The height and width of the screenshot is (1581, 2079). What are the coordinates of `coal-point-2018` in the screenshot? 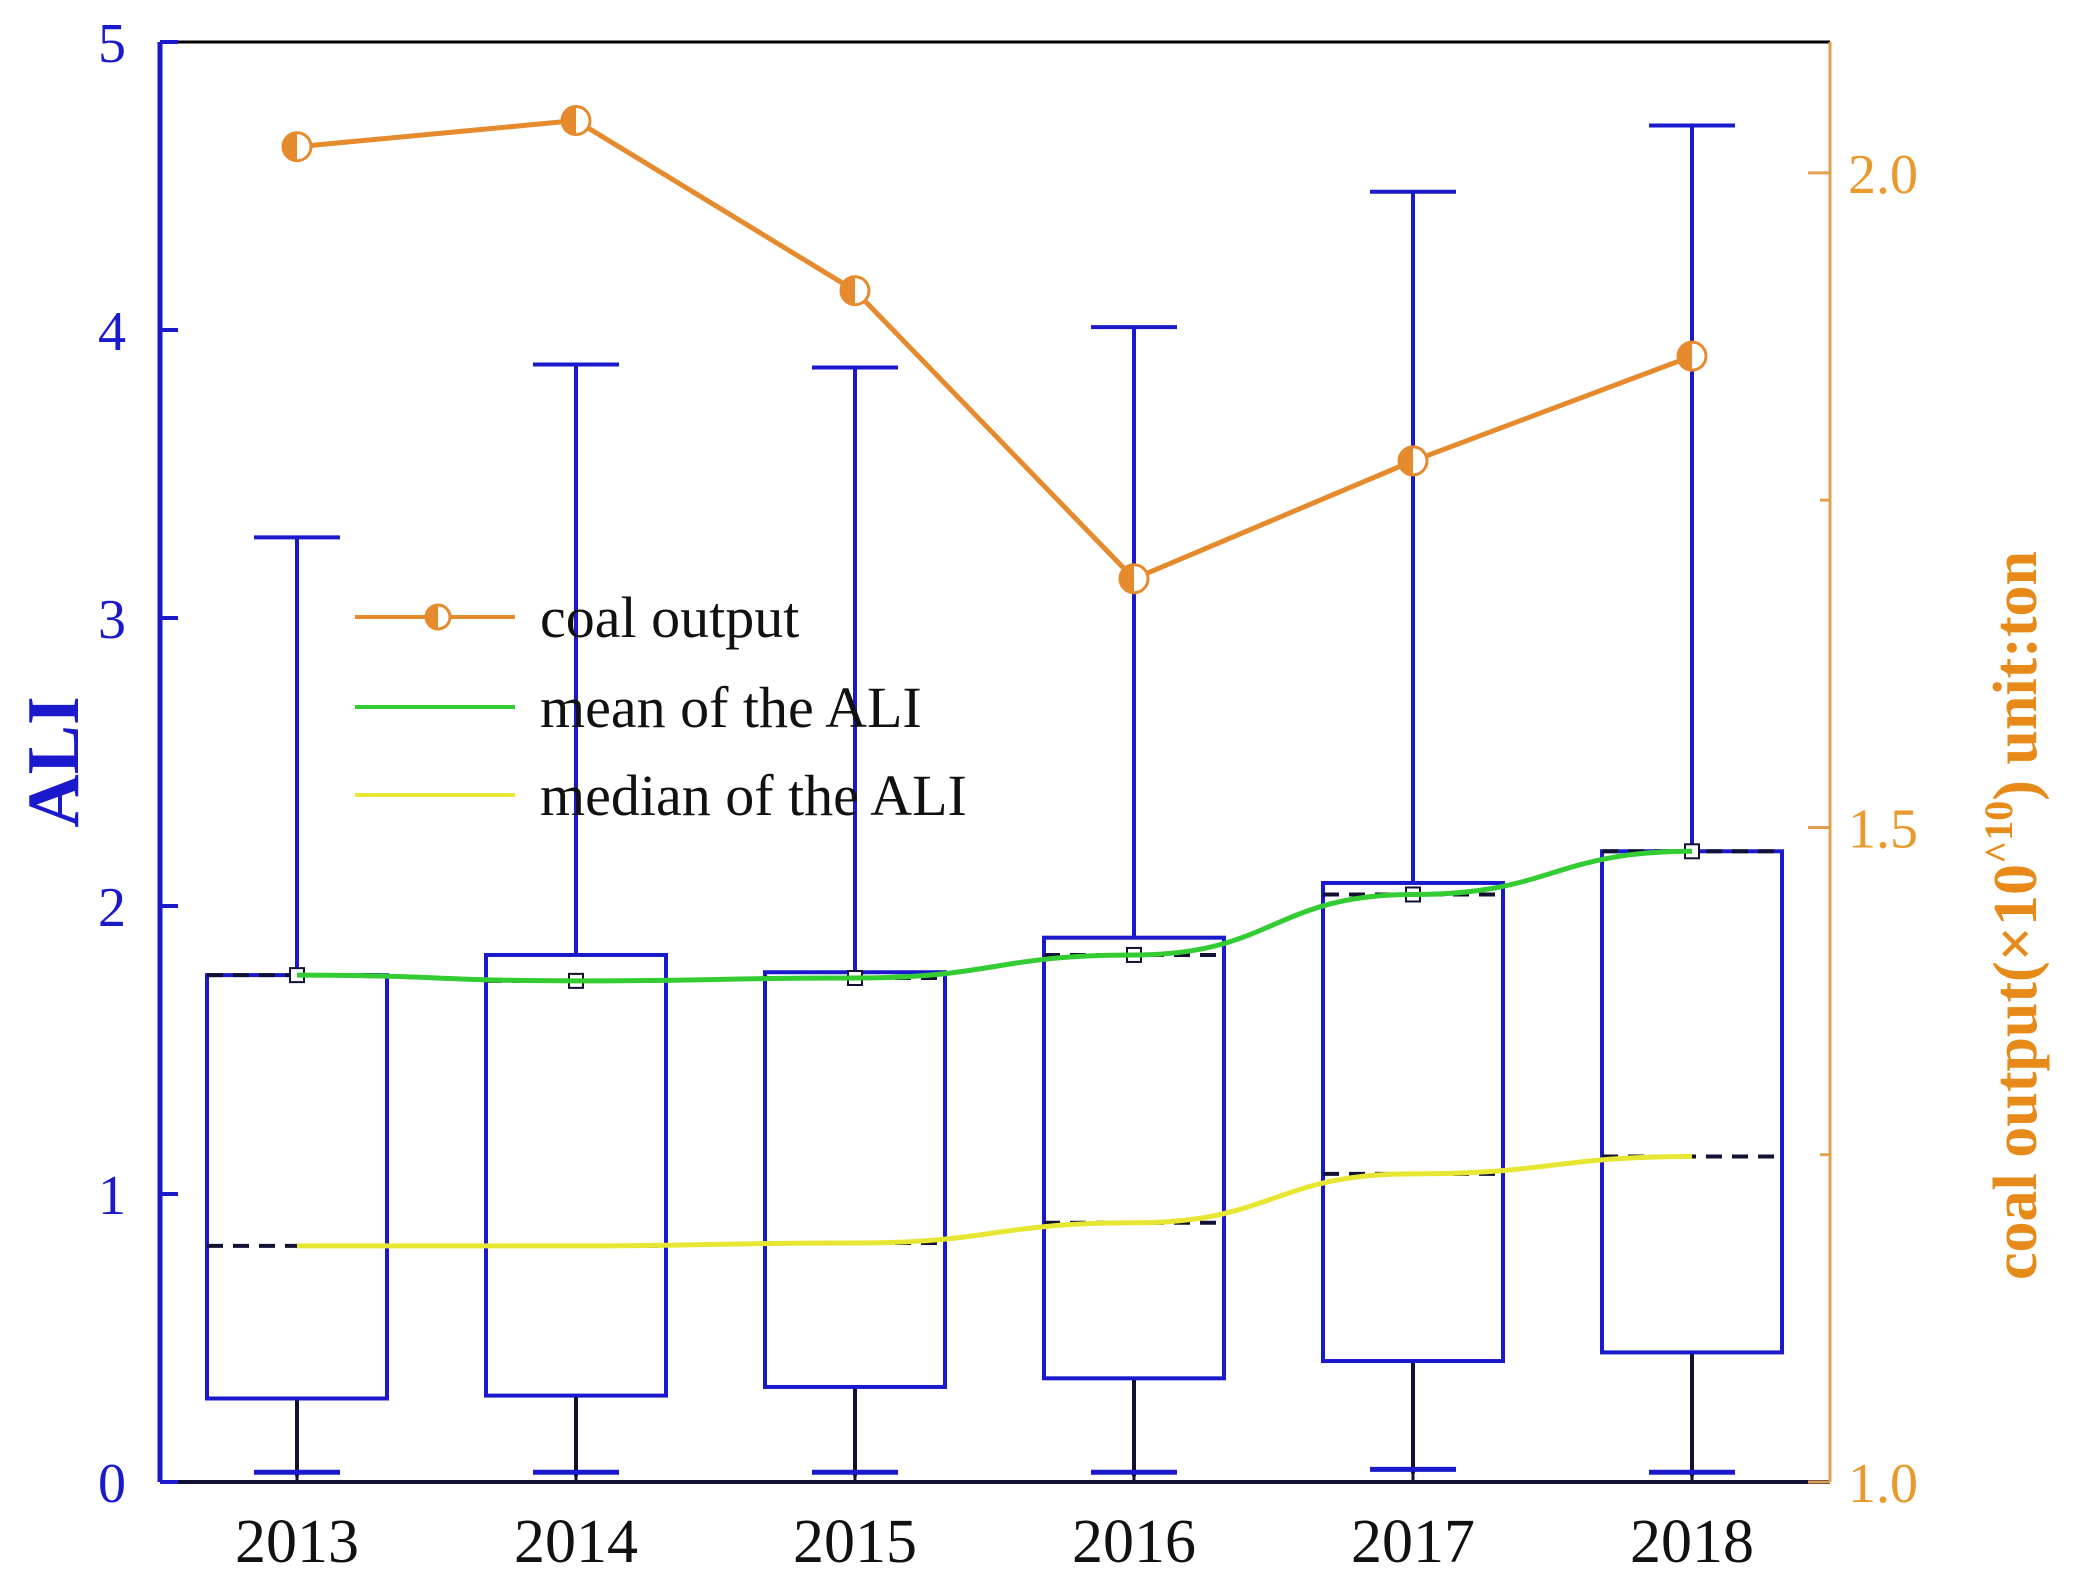 It's located at (1692, 356).